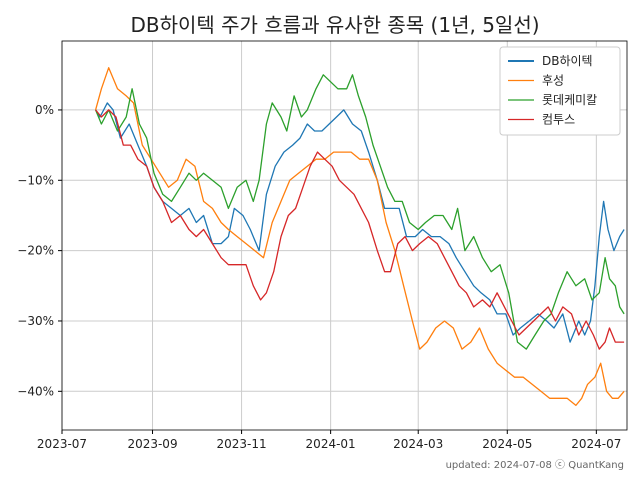  What do you see at coordinates (44, 110) in the screenshot?
I see `y-tick-label: 0%` at bounding box center [44, 110].